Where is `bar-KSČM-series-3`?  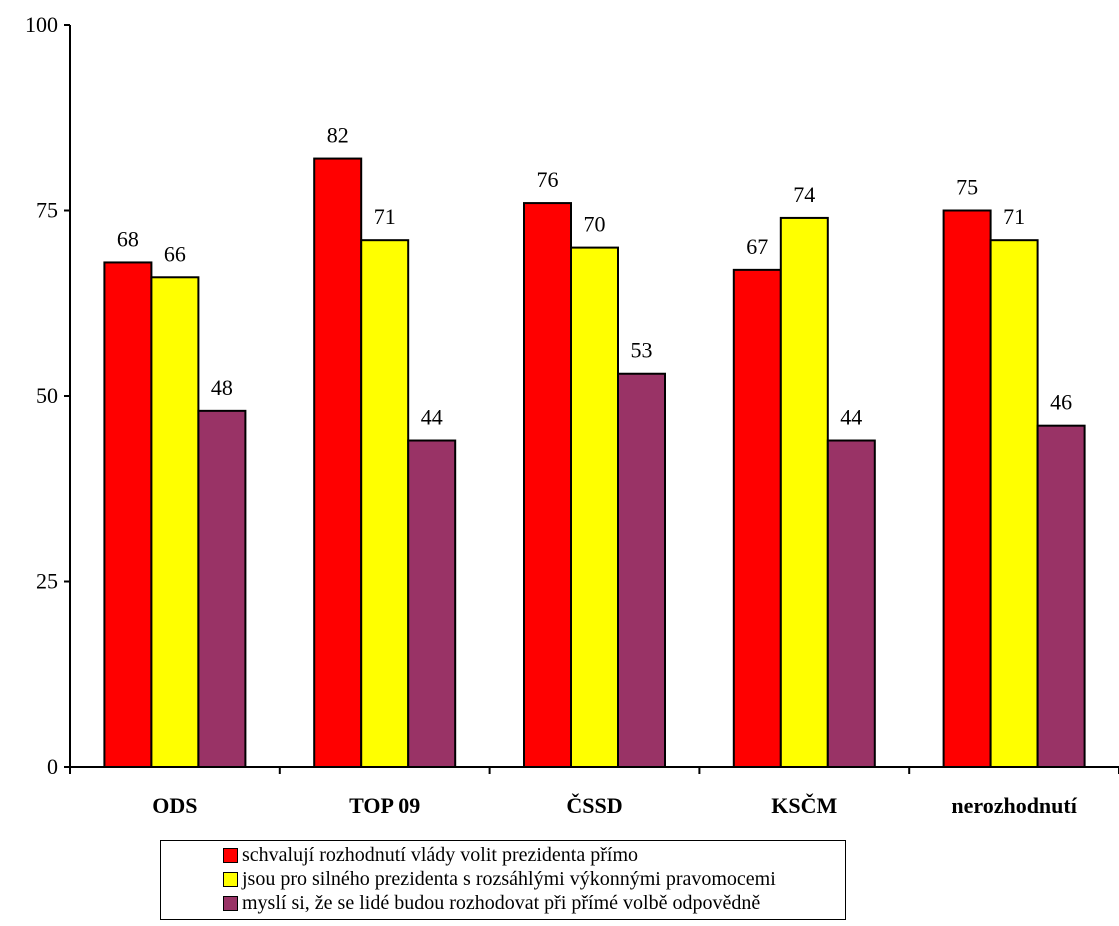 bar-KSČM-series-3 is located at coordinates (851, 603).